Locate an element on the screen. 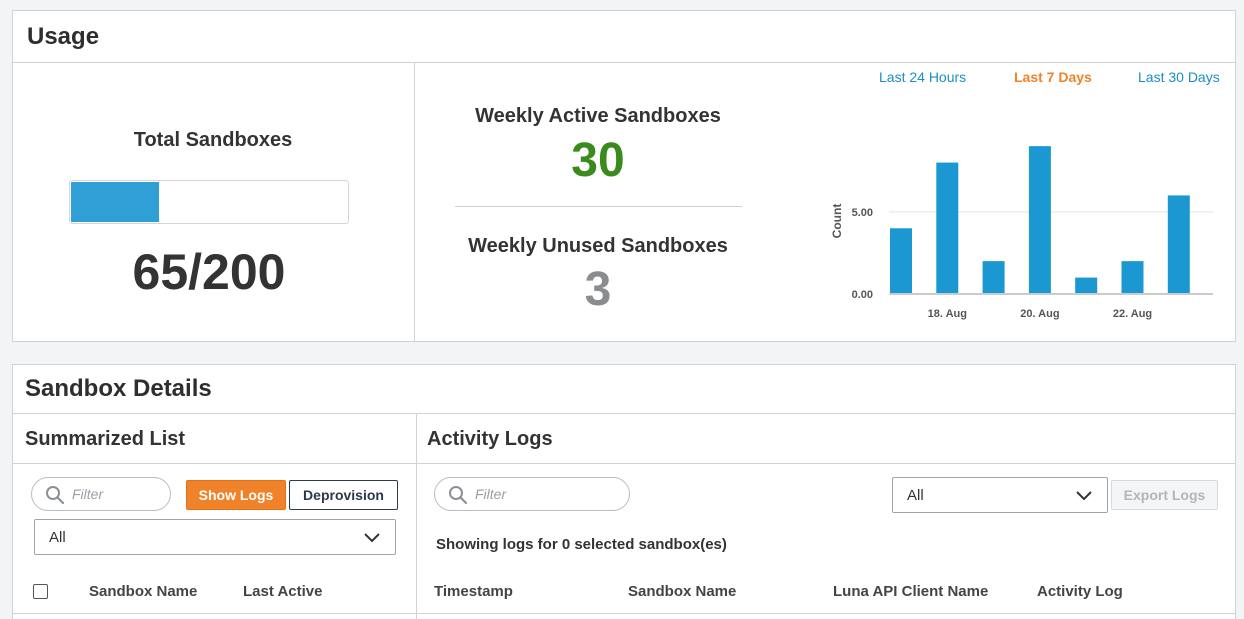 The height and width of the screenshot is (619, 1244). total-sandboxes-count: 65/200 is located at coordinates (209, 272).